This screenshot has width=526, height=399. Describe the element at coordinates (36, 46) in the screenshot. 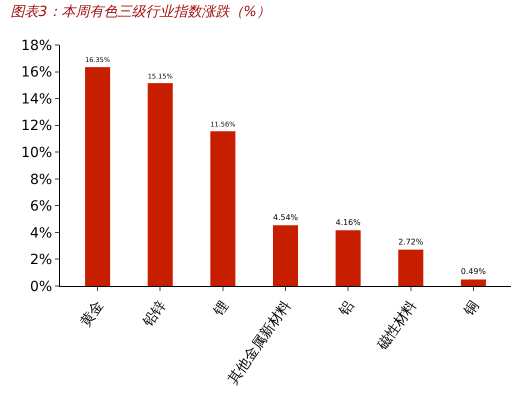

I see `y-tick-label: 18%` at that location.